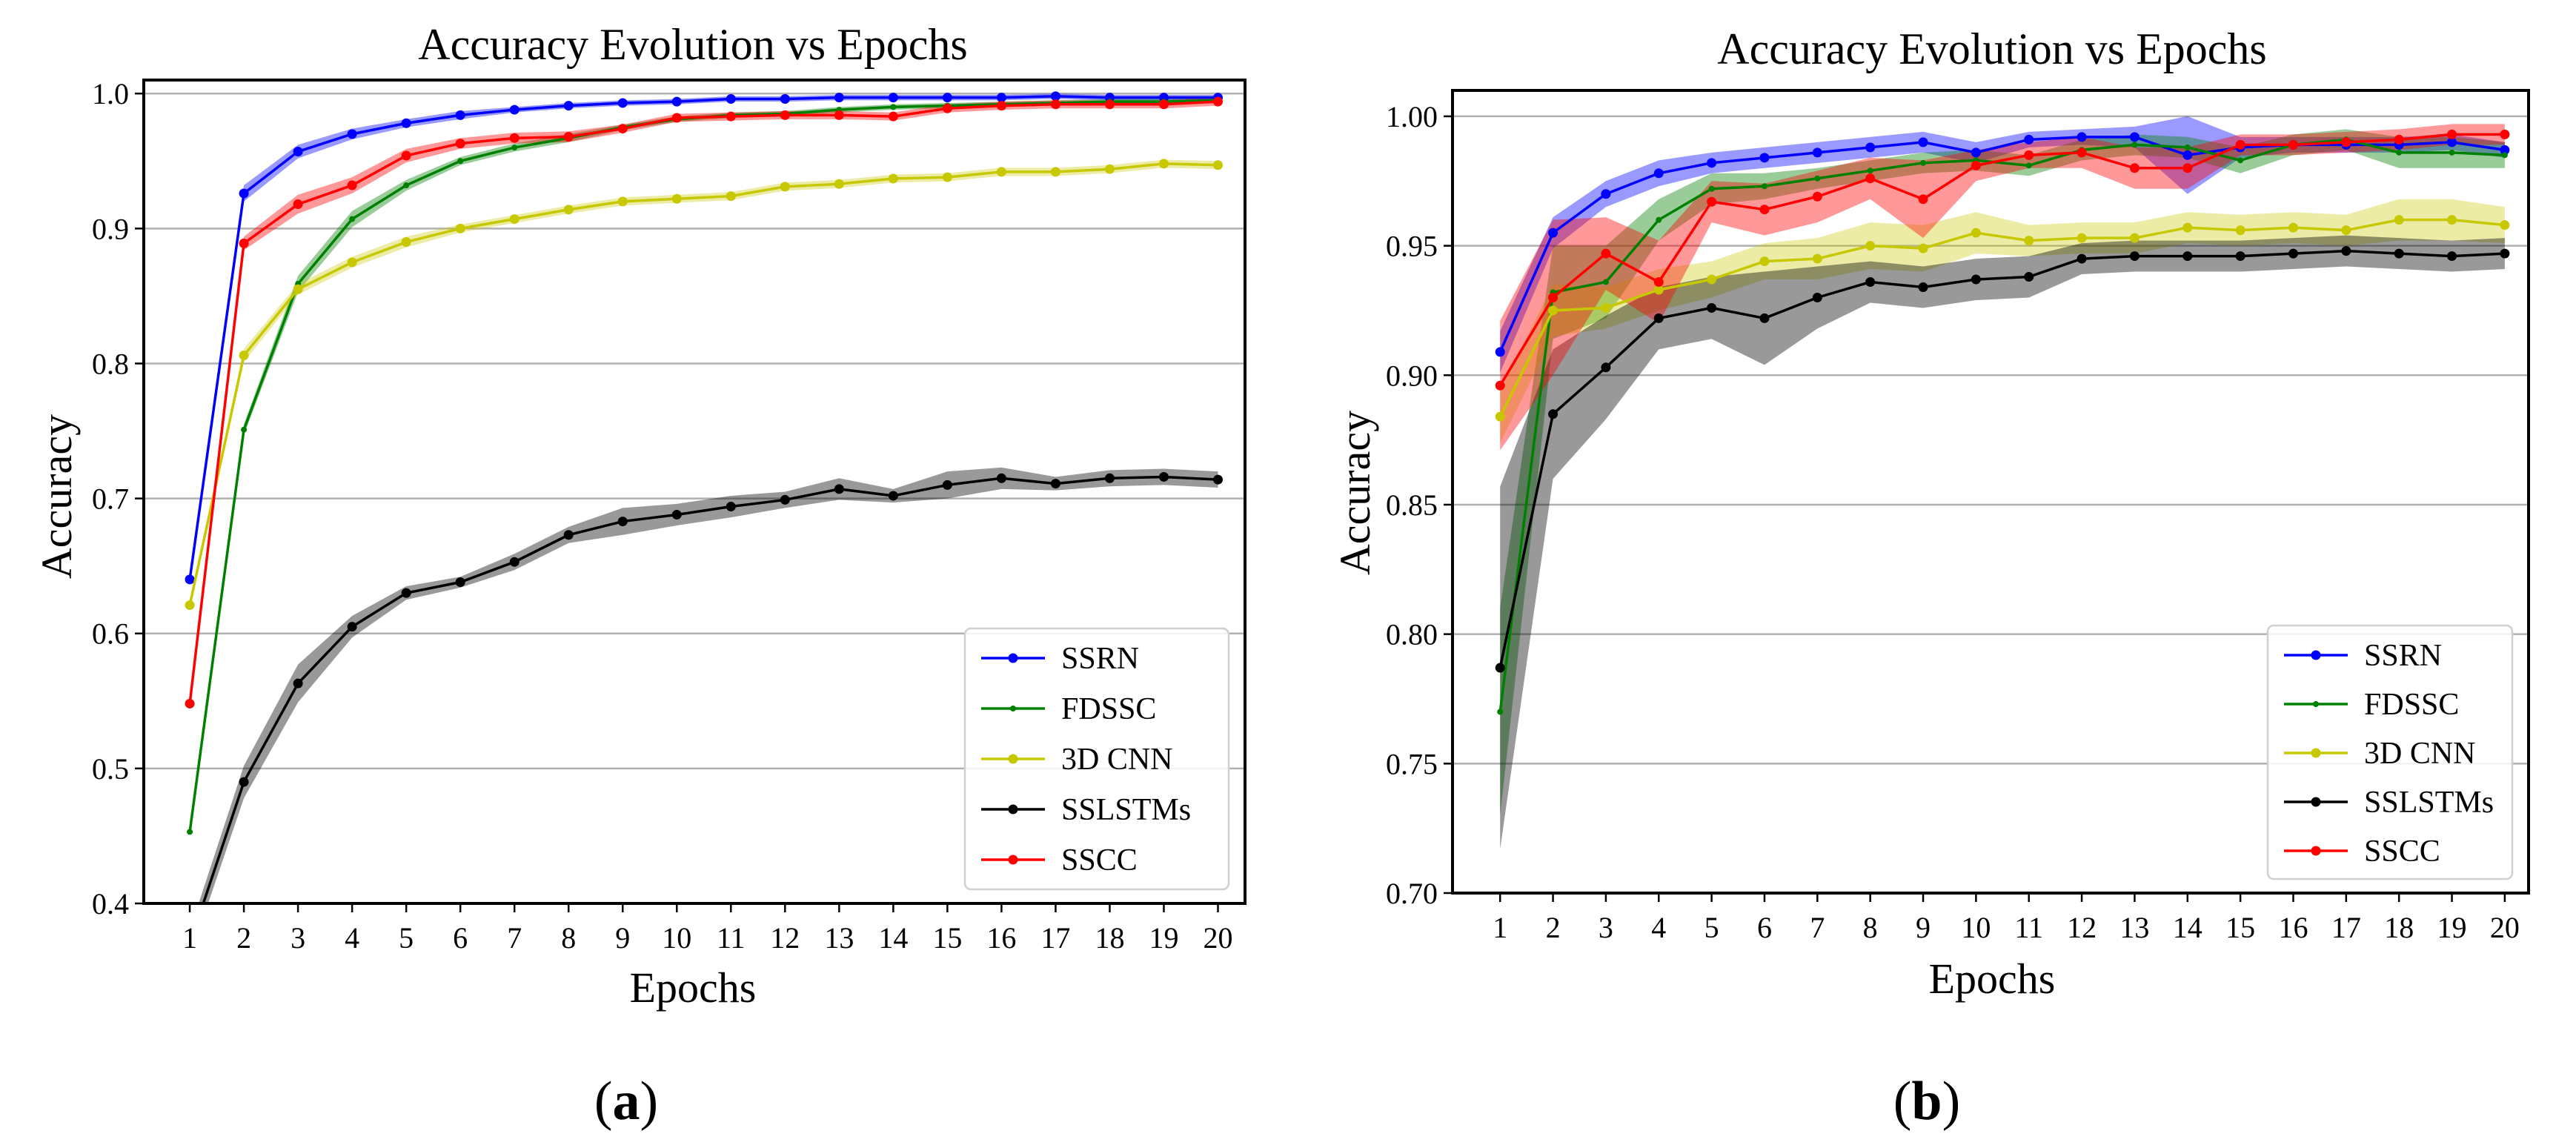  I want to click on x-tick-label: 7, so click(1817, 927).